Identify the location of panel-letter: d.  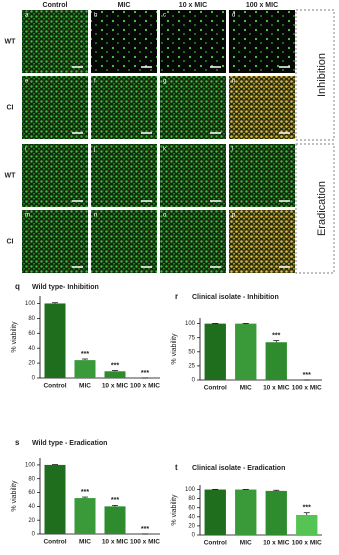
(233, 16).